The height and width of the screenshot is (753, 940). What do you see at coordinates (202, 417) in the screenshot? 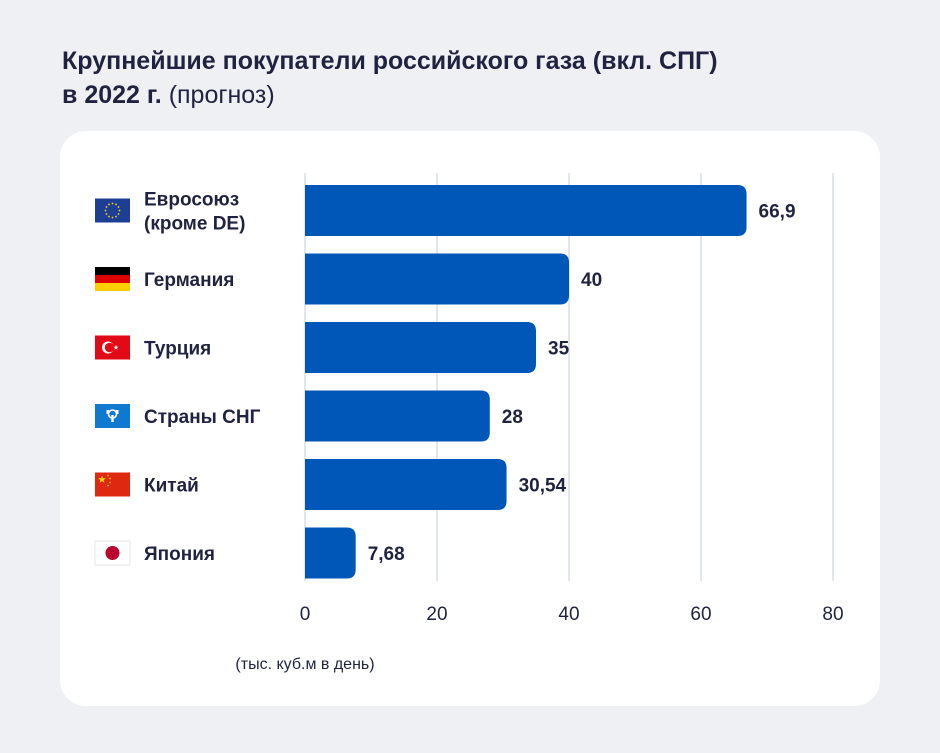
I see `category-label: Страны СНГ` at bounding box center [202, 417].